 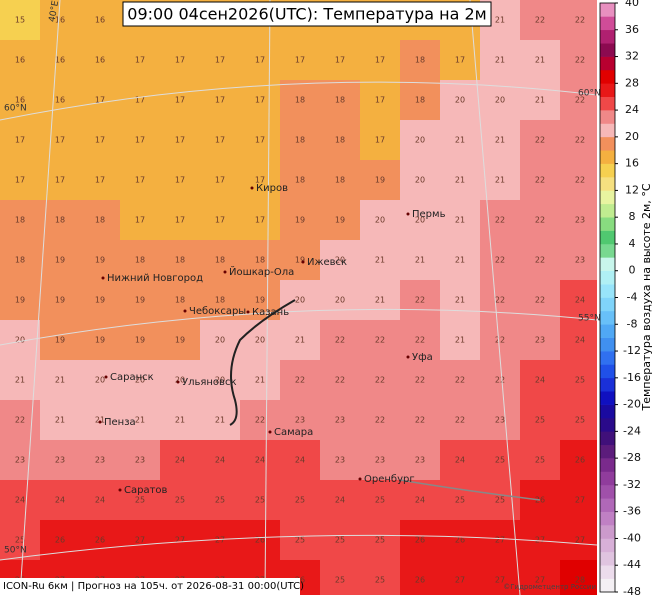 I want to click on temperature-label: 26, so click(x=580, y=460).